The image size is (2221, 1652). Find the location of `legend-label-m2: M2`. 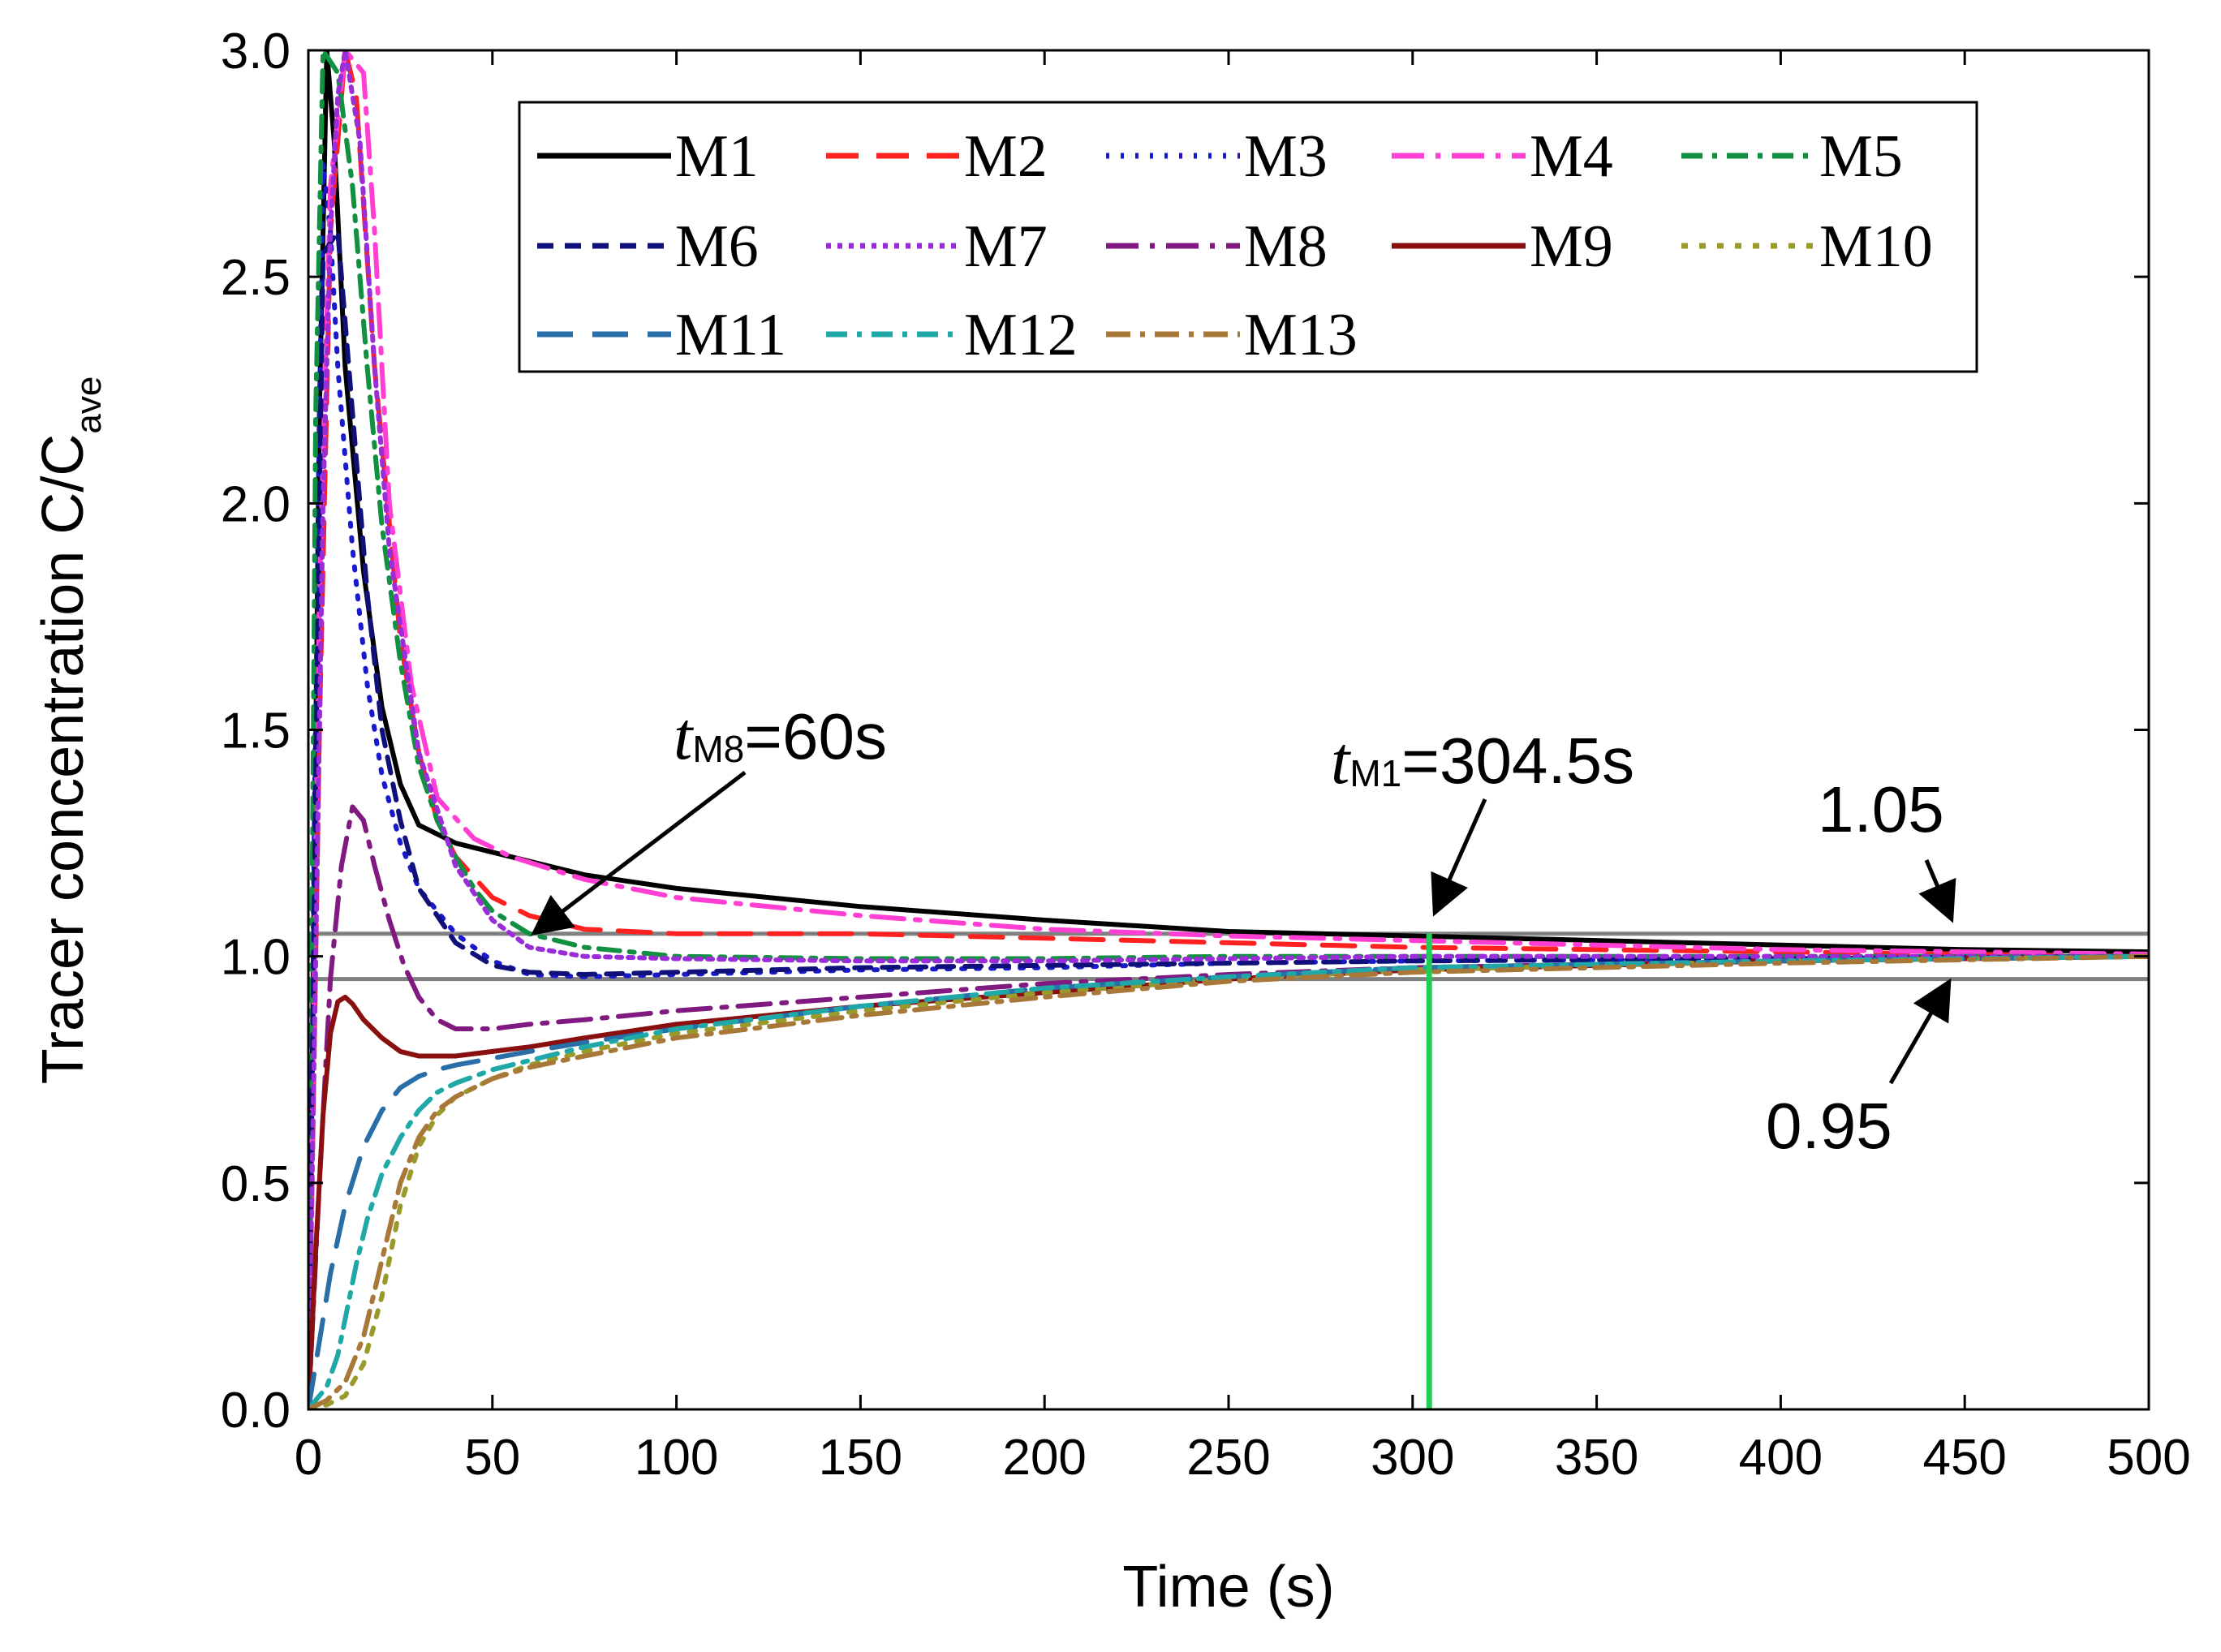

legend-label-m2: M2 is located at coordinates (1006, 156).